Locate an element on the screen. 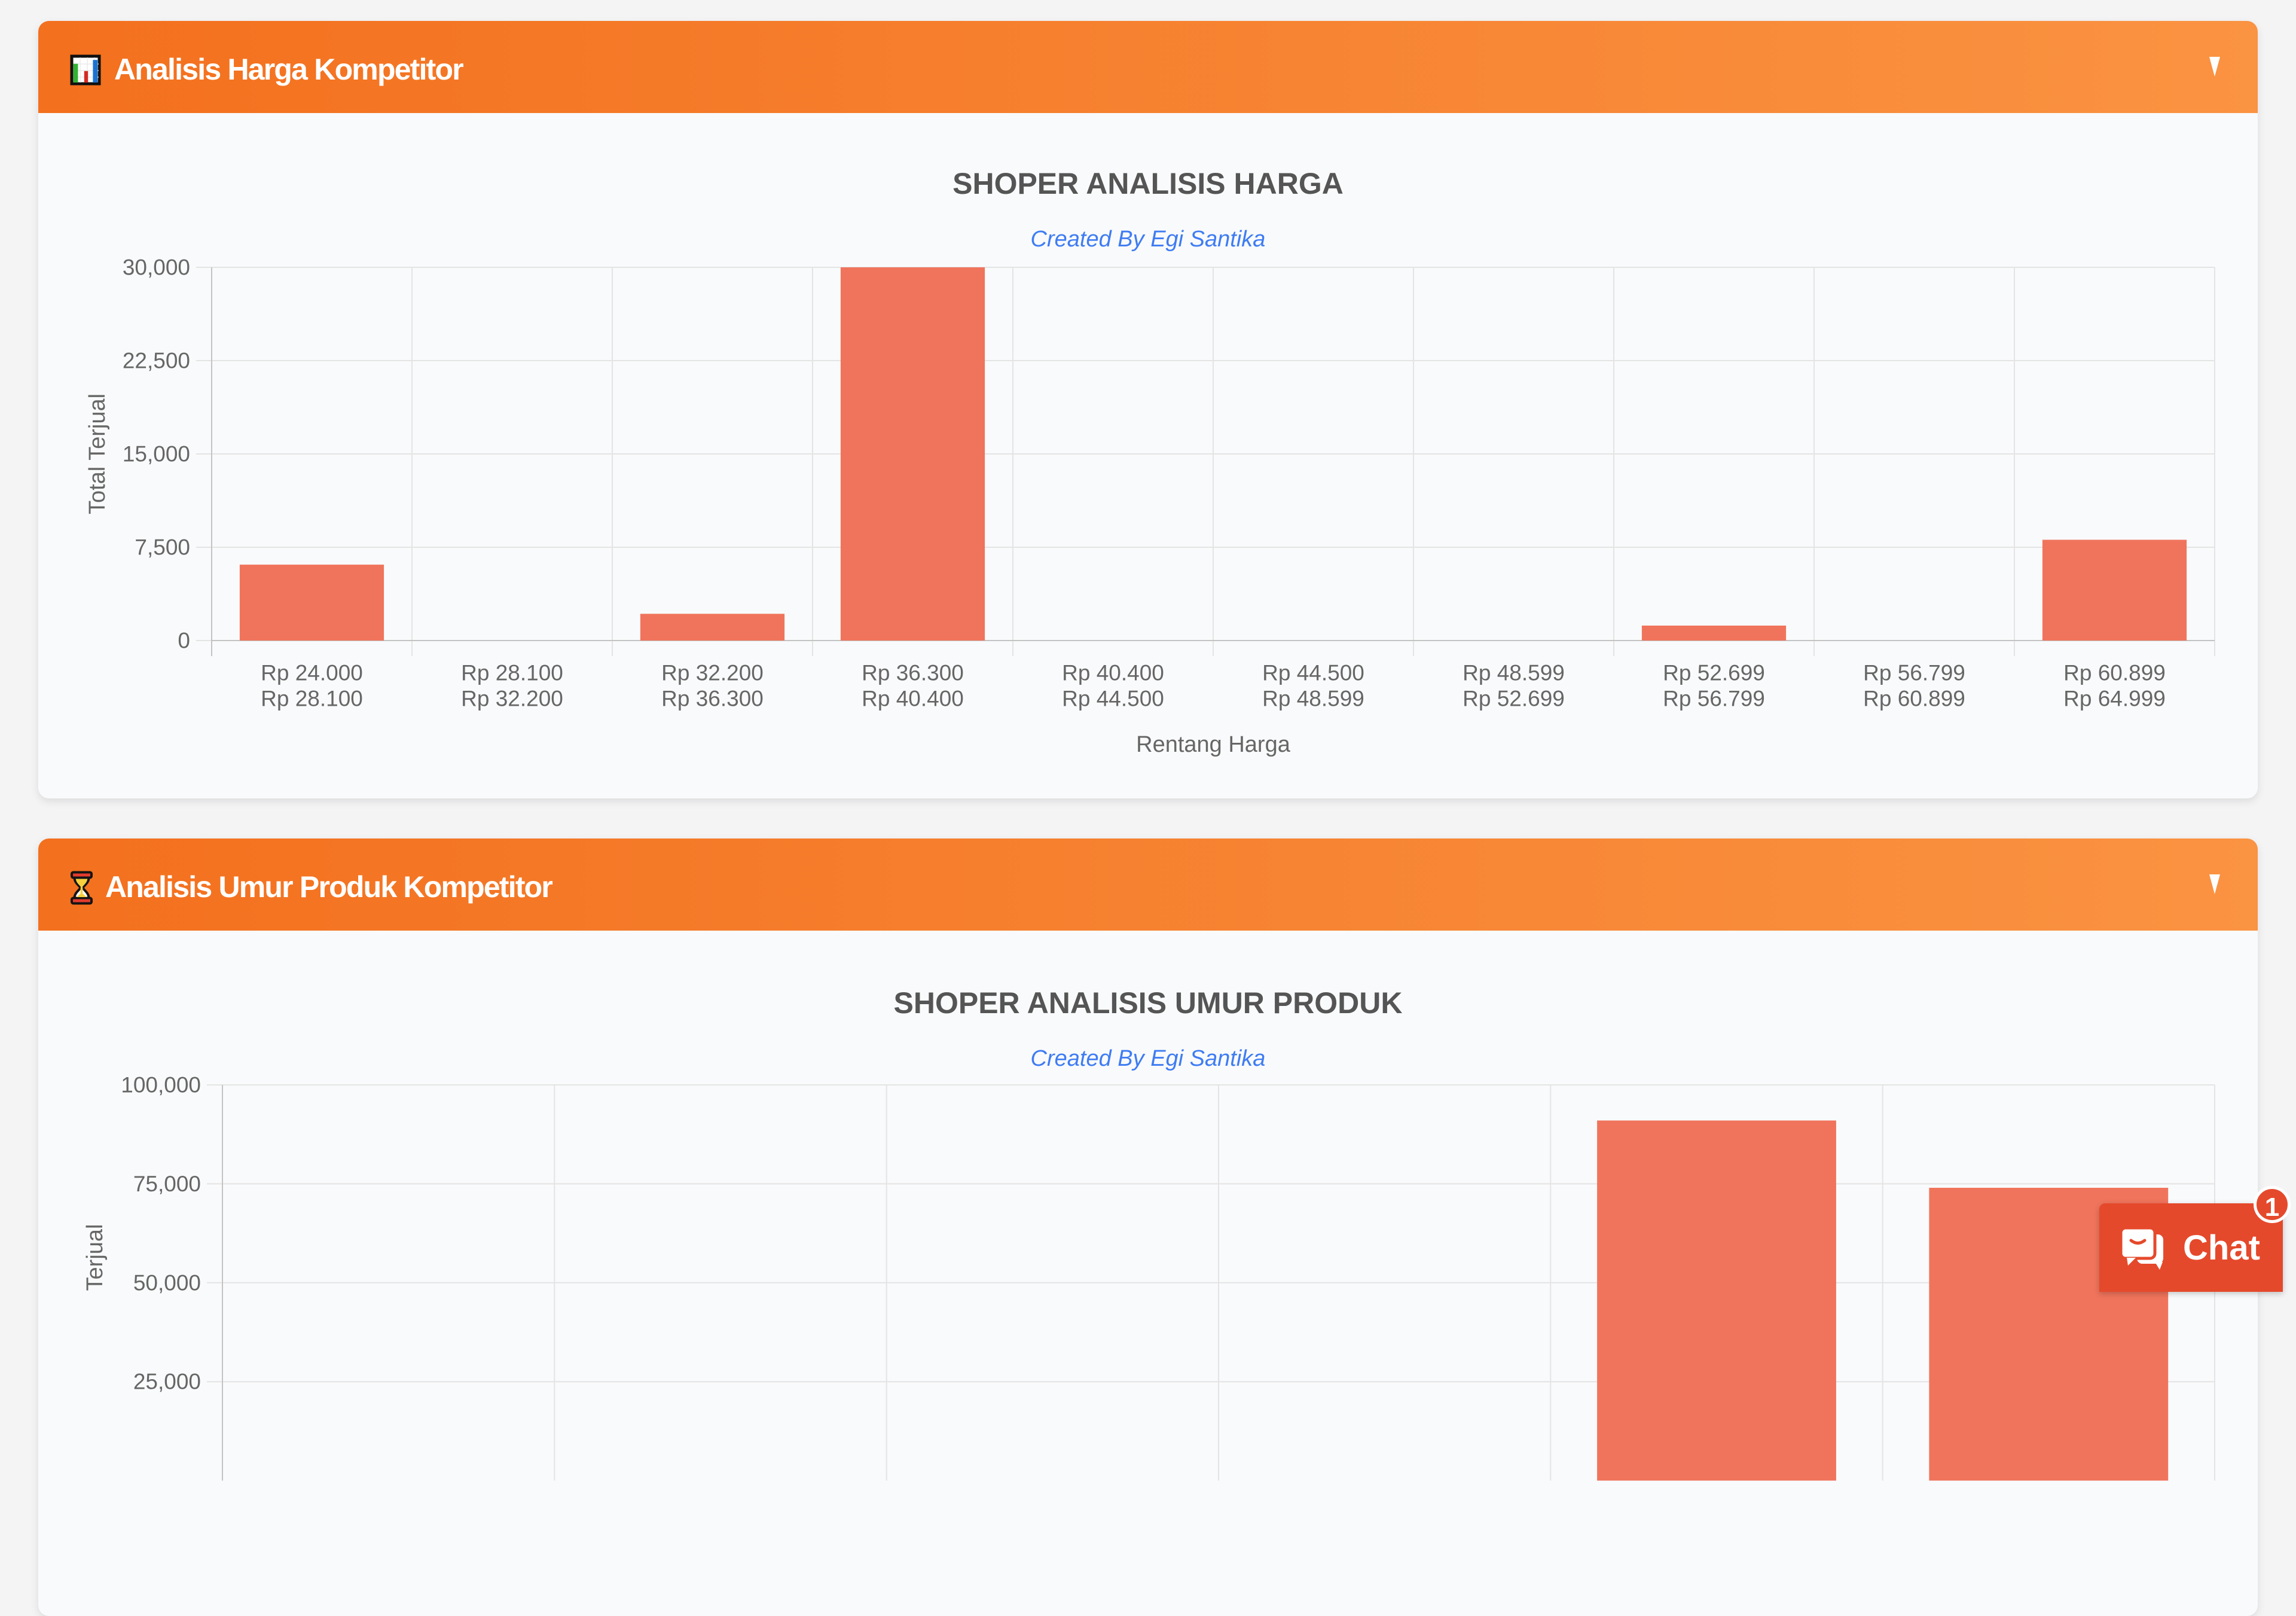 Image resolution: width=2296 pixels, height=1616 pixels. svg-text: Total Terjual is located at coordinates (97, 454).